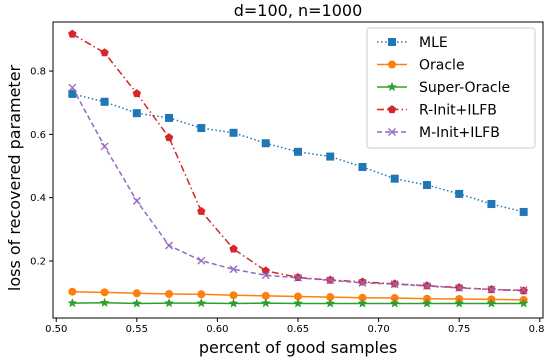 Image resolution: width=544 pixels, height=362 pixels. What do you see at coordinates (392, 86) in the screenshot?
I see `legend-marker-super-oracle` at bounding box center [392, 86].